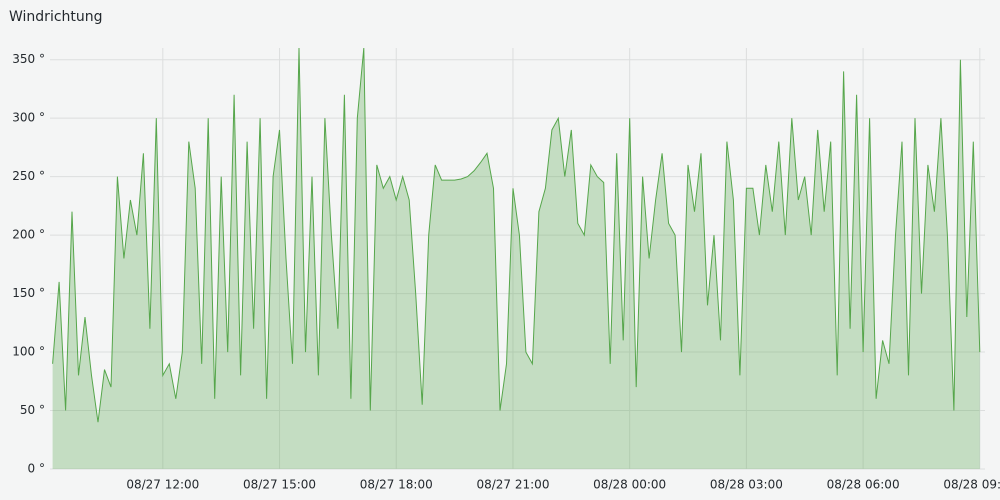 This screenshot has width=1000, height=500. I want to click on y-tick-label: 50 °, so click(32, 410).